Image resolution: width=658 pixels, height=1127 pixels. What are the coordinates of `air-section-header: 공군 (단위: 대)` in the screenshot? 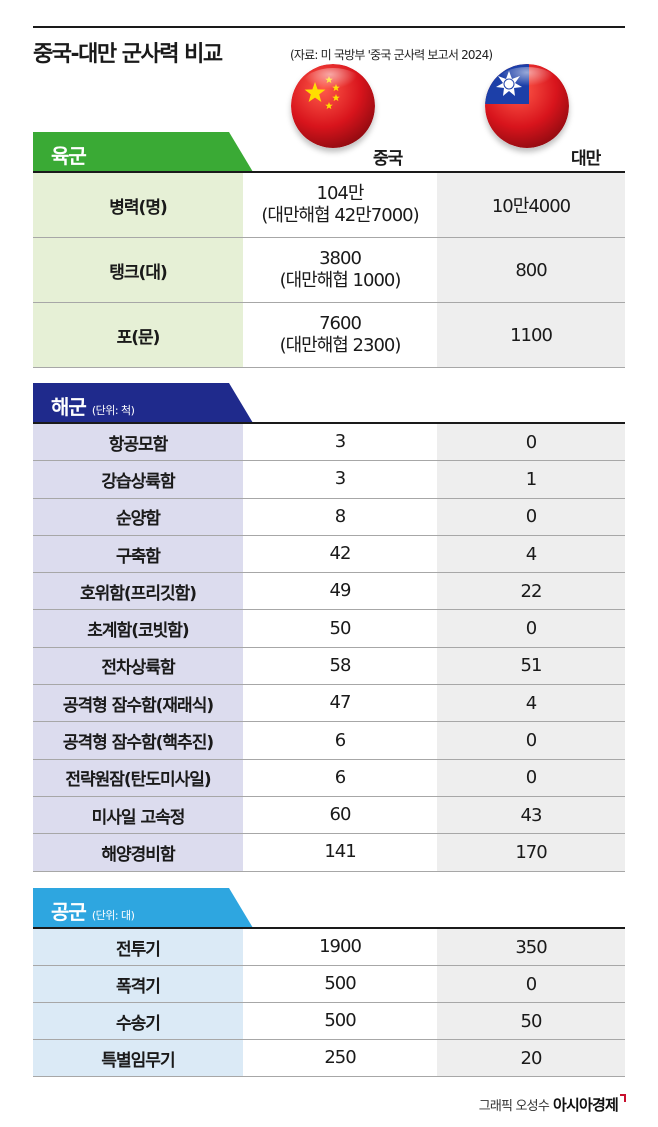 It's located at (143, 908).